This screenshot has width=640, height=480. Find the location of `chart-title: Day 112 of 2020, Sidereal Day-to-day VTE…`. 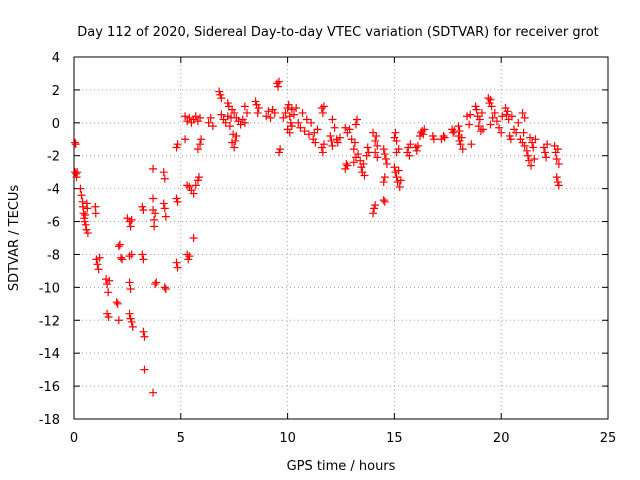

chart-title: Day 112 of 2020, Sidereal Day-to-day VTE… is located at coordinates (338, 32).